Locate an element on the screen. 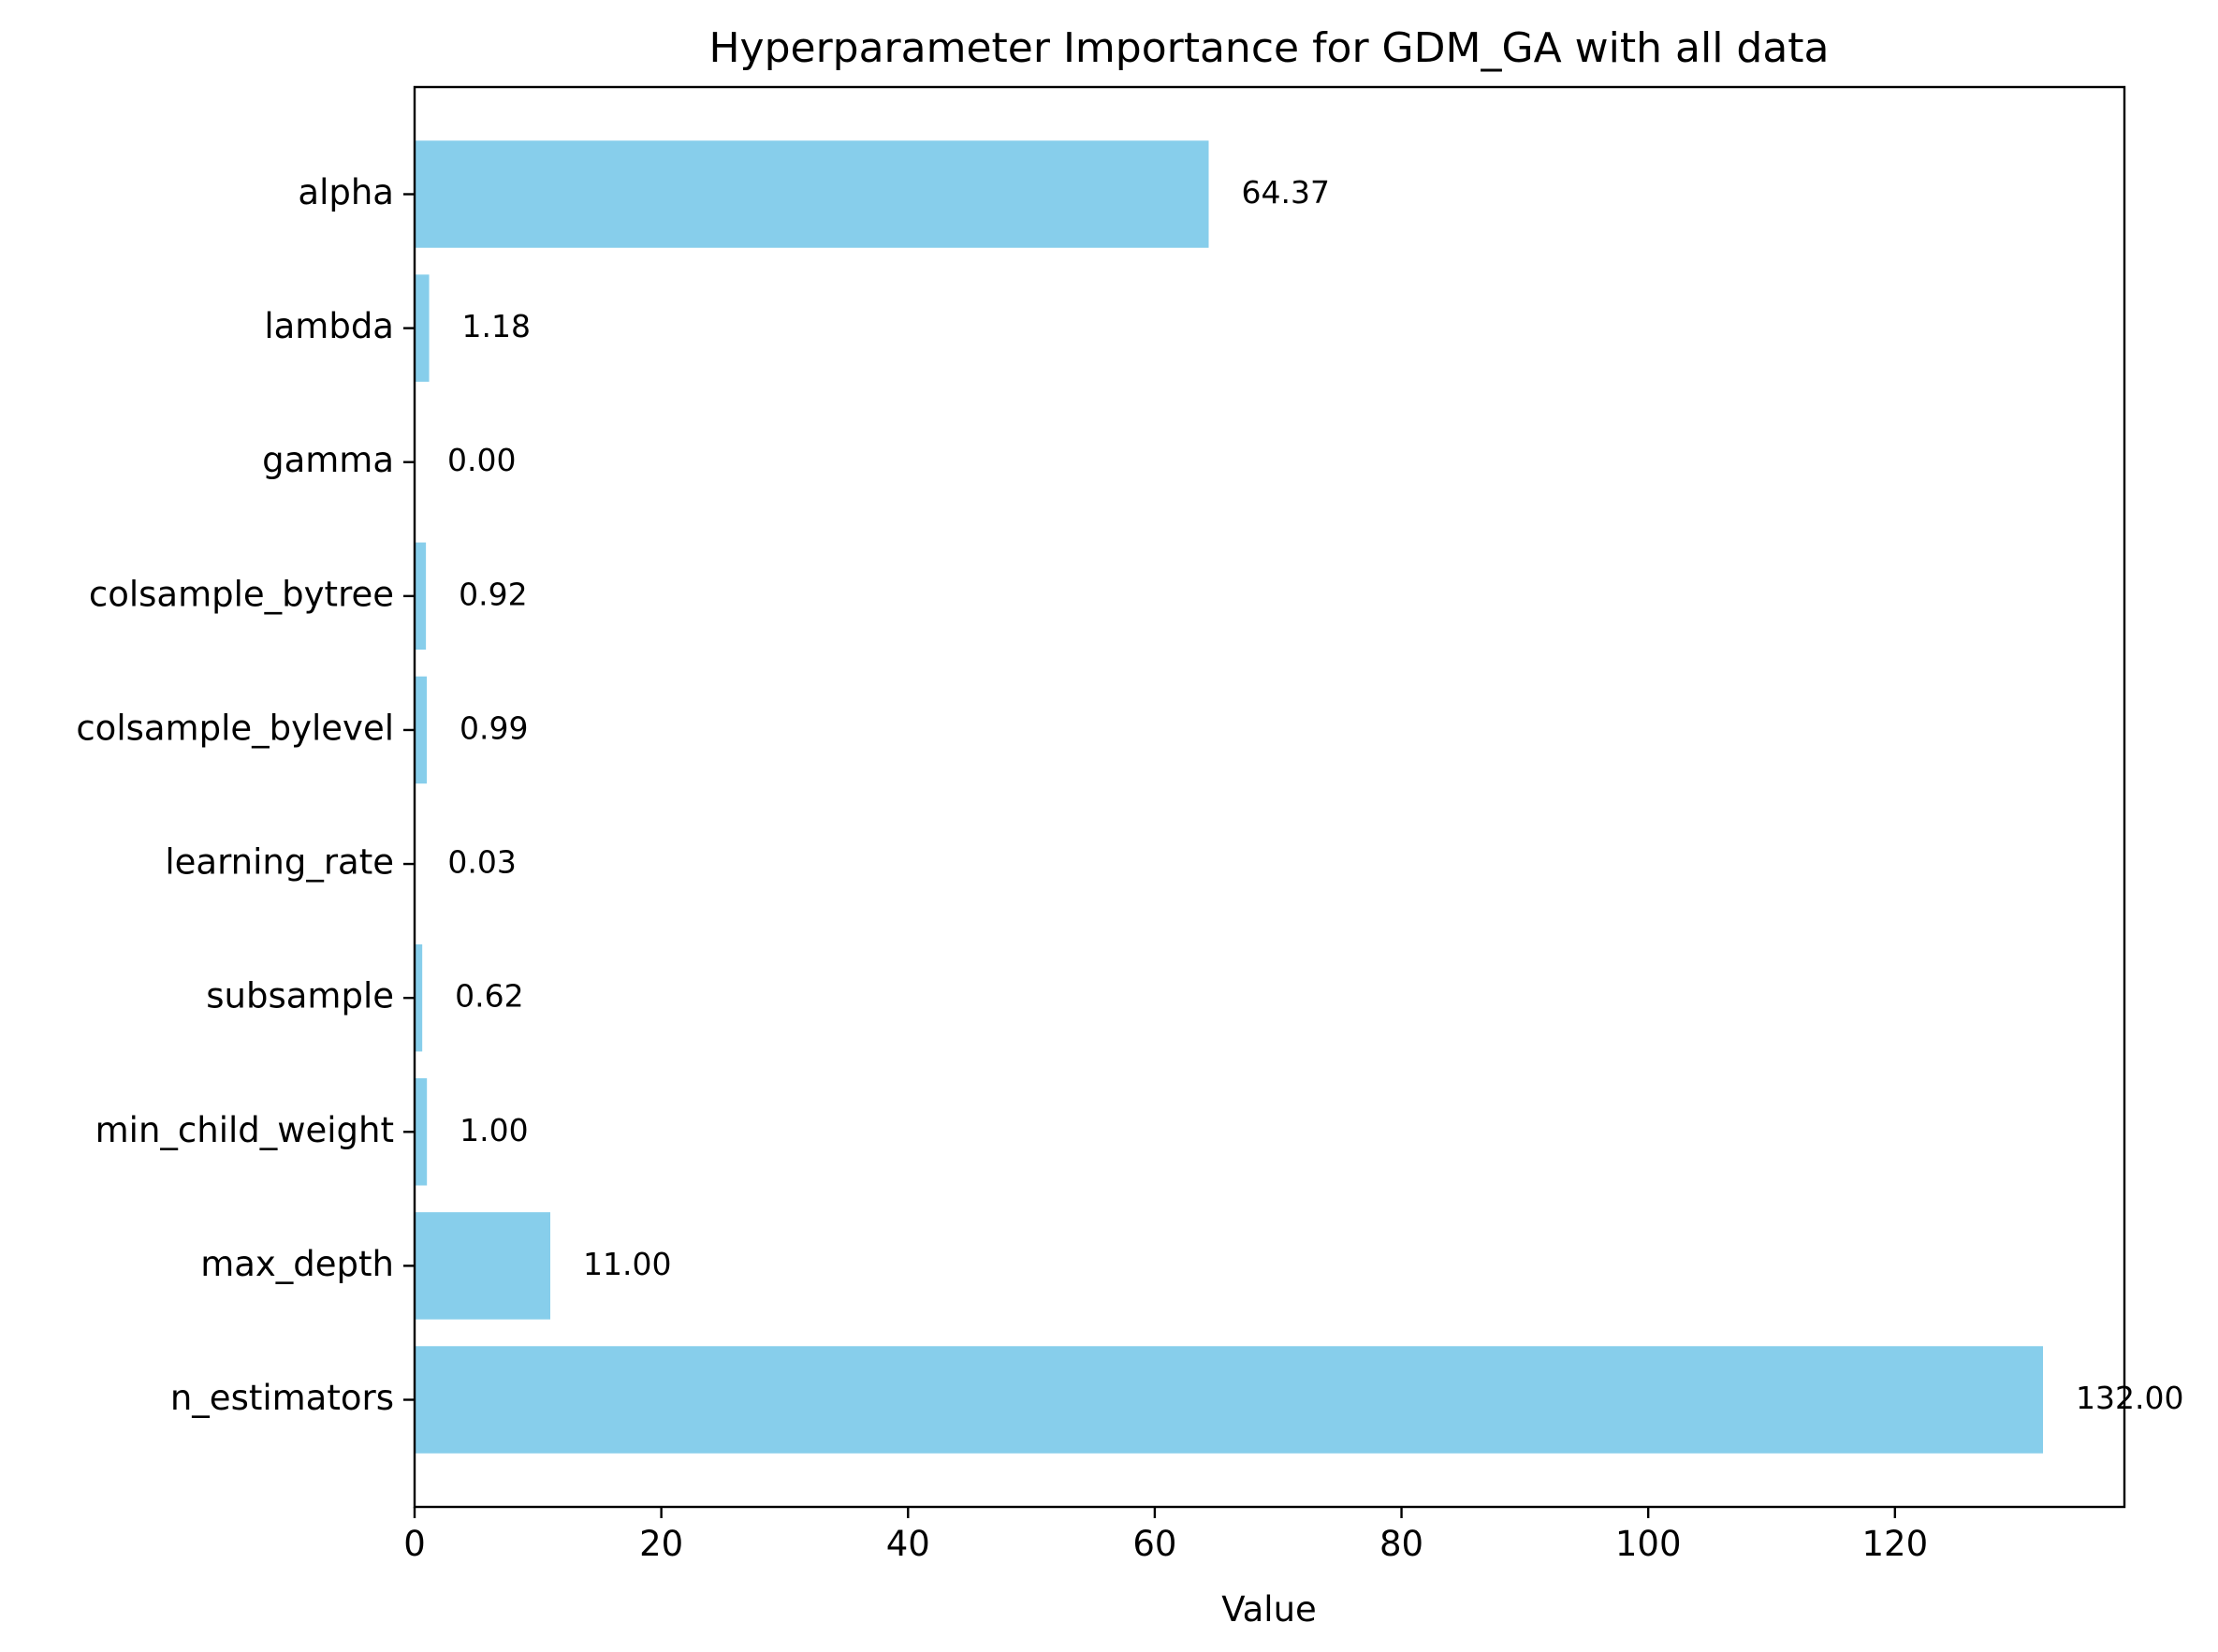  y-tick-label-n_estimators: n_estimators is located at coordinates (282, 1398).